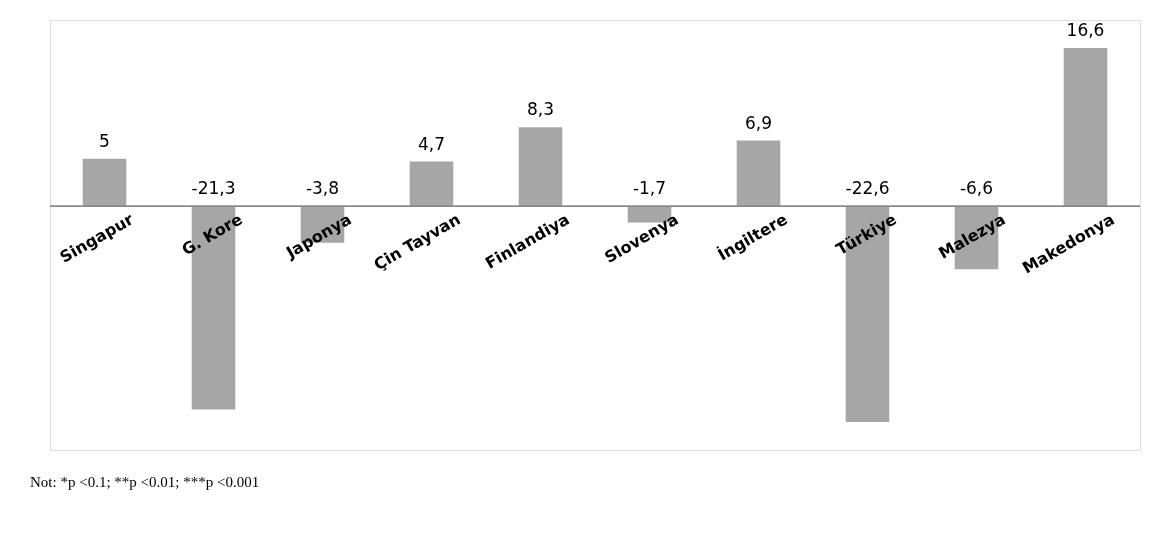  What do you see at coordinates (758, 122) in the screenshot?
I see `data-label: 6,9` at bounding box center [758, 122].